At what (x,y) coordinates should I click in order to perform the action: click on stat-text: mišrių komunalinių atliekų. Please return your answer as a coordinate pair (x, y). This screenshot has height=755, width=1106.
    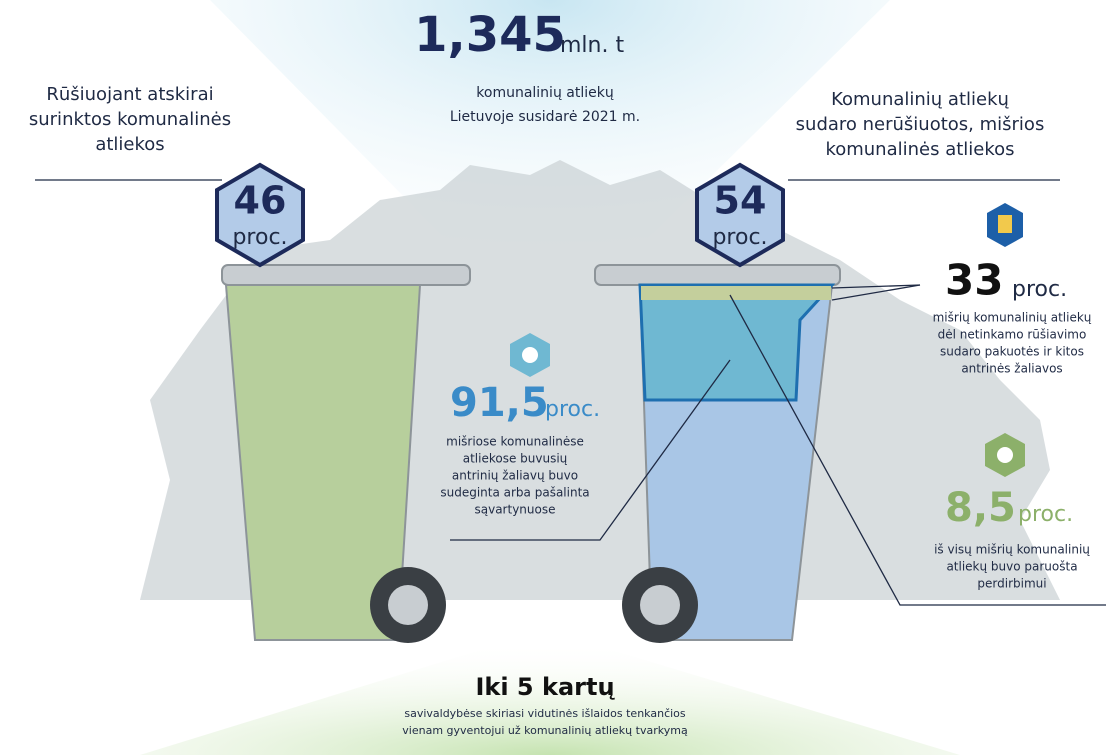
    Looking at the image, I should click on (1012, 318).